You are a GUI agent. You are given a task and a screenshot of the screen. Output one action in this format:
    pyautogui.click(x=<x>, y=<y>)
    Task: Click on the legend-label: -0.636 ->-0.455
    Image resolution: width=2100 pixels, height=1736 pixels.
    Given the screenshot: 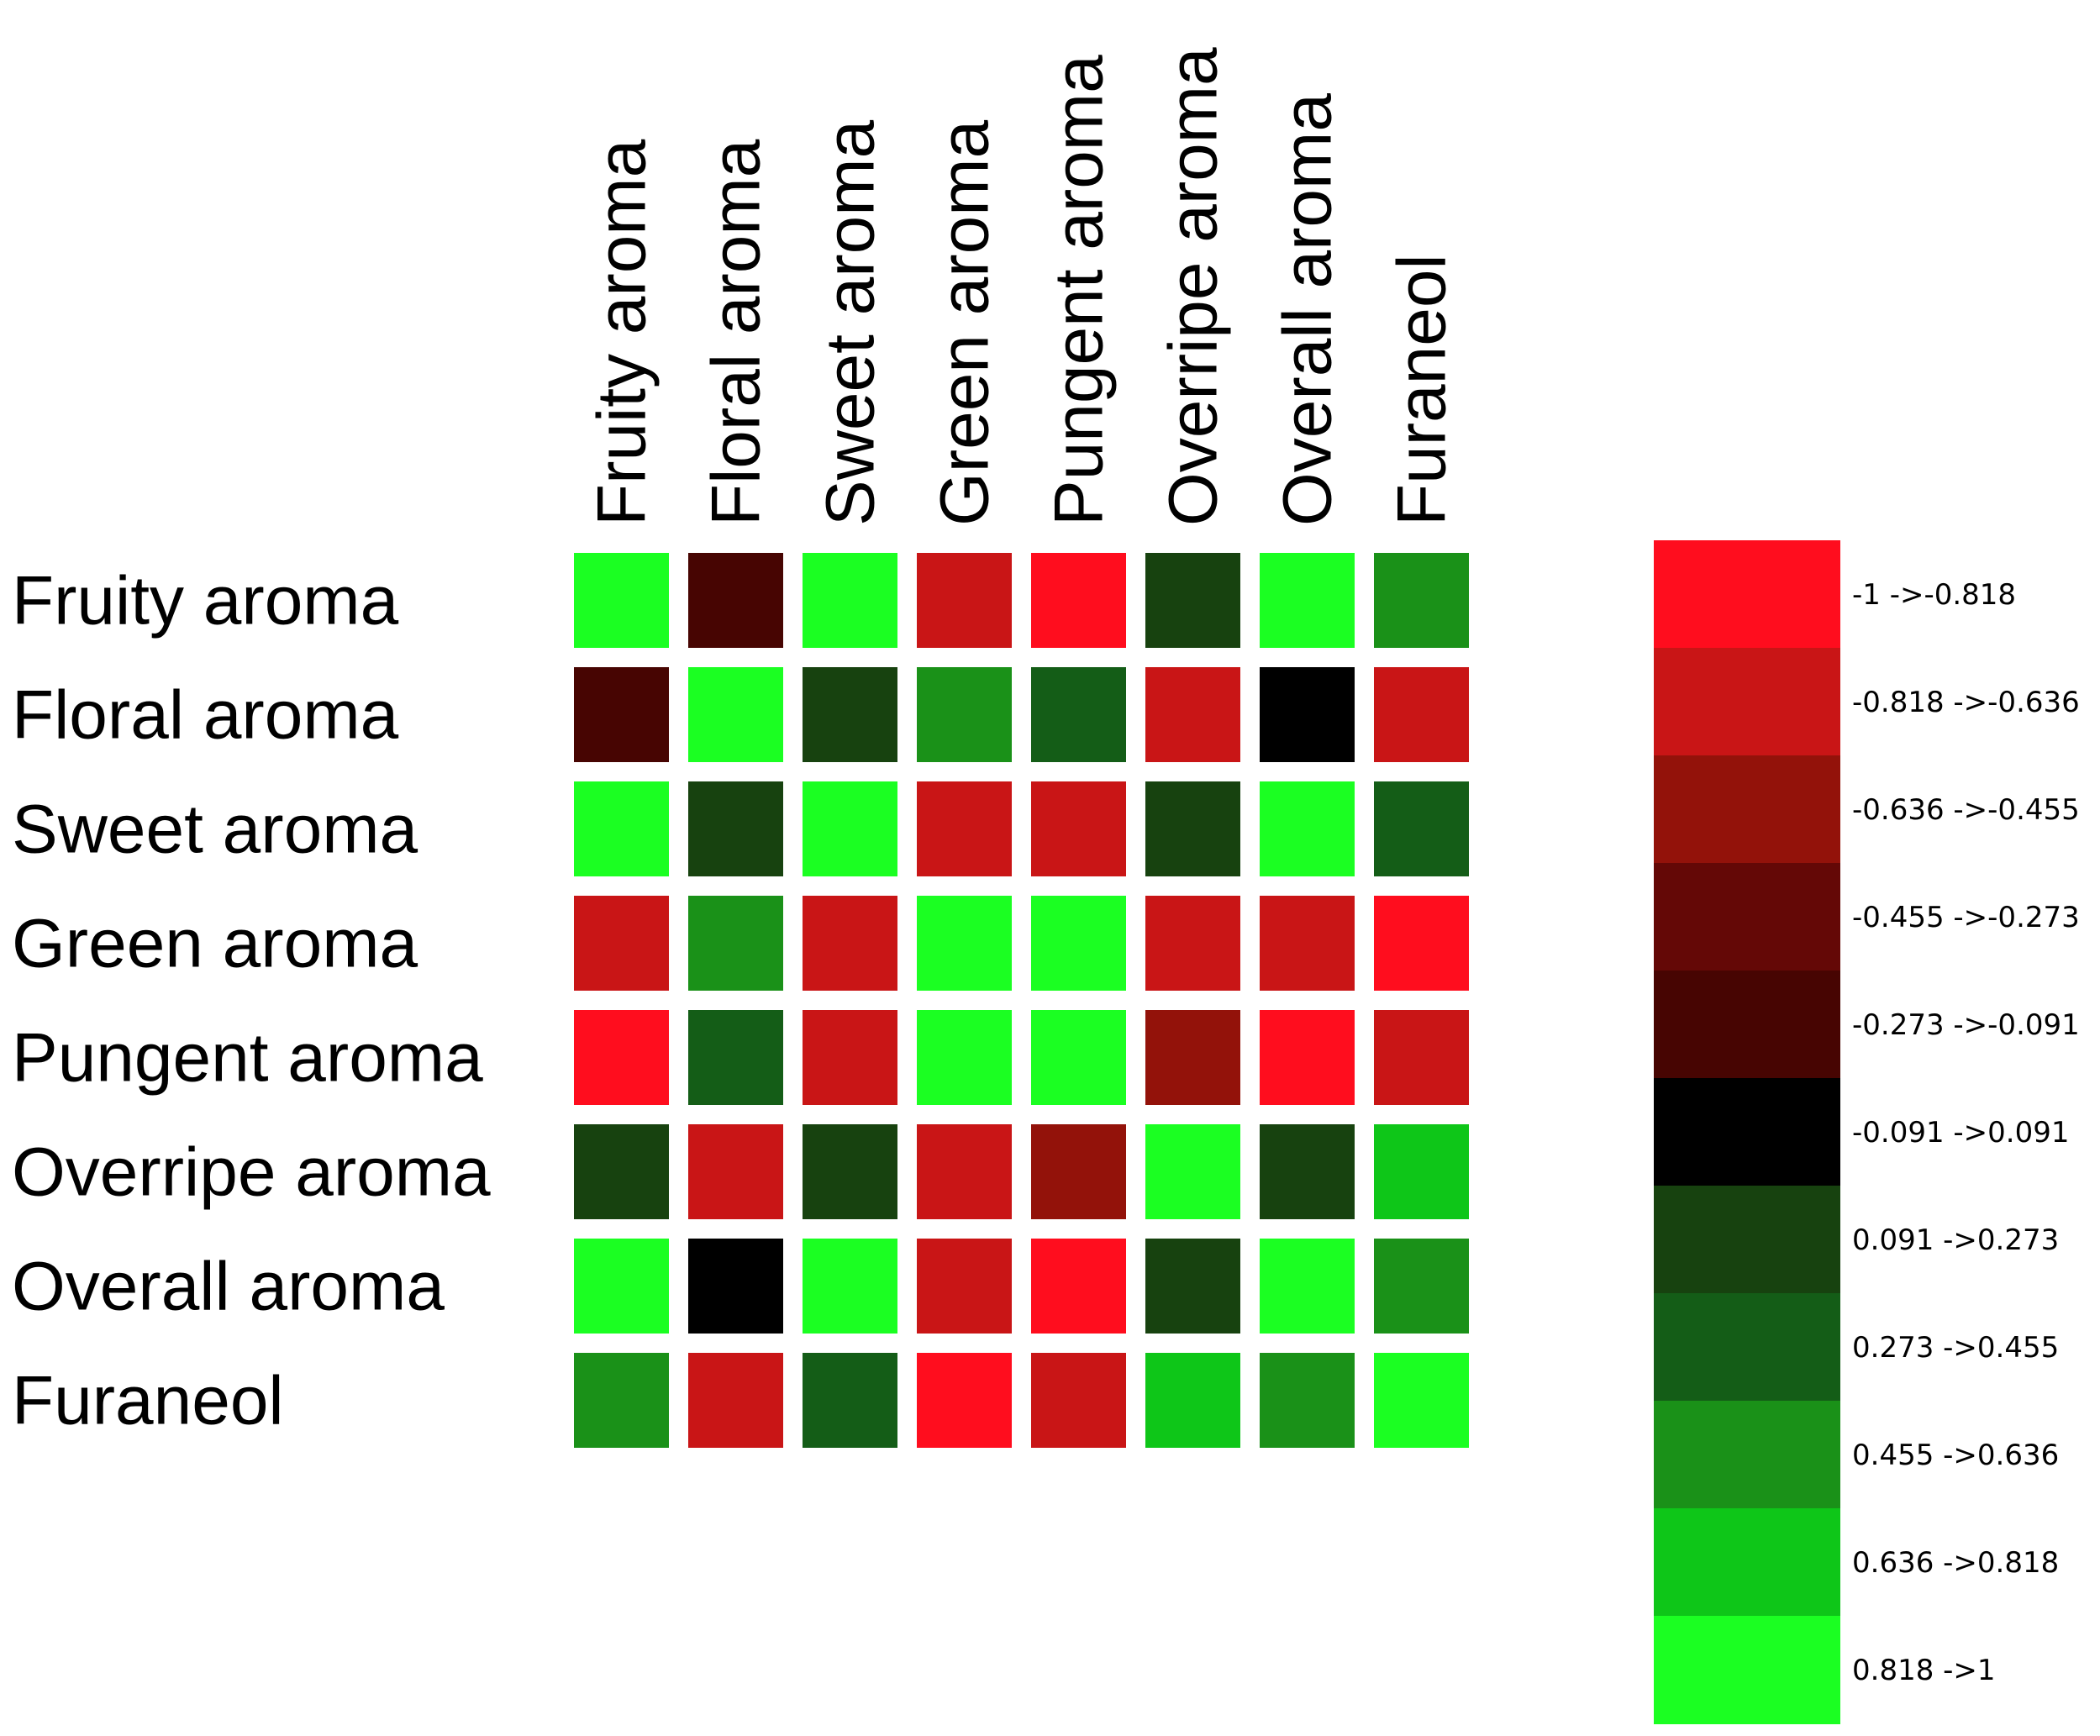 What is the action you would take?
    pyautogui.click(x=1966, y=810)
    